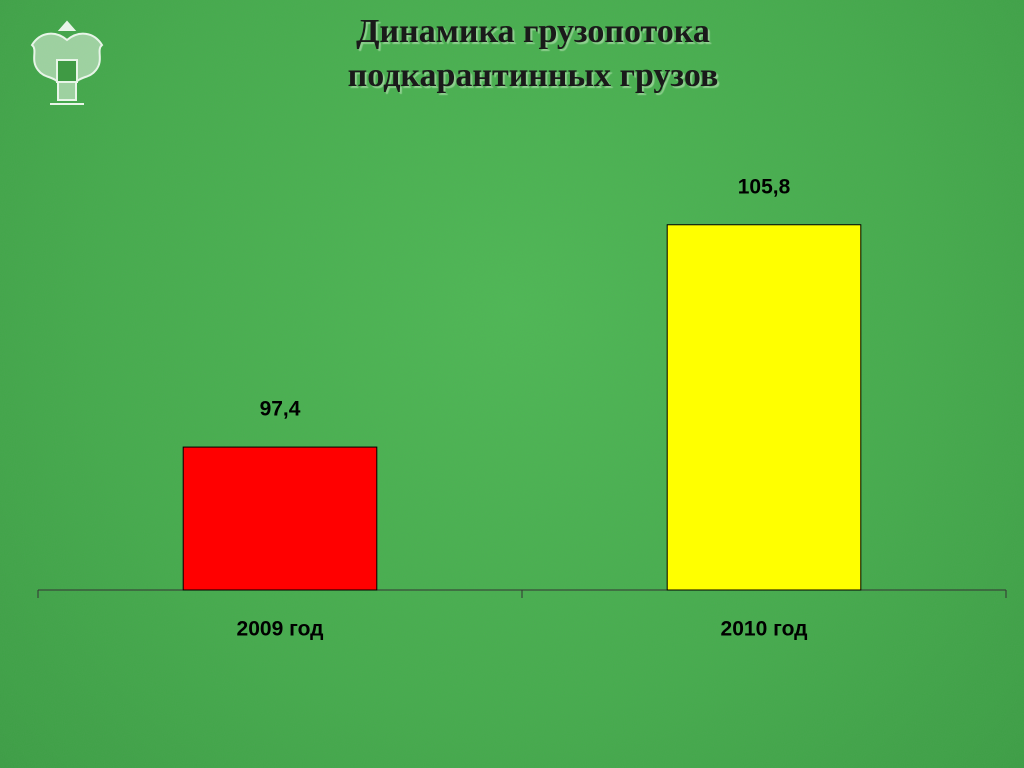 The height and width of the screenshot is (768, 1024). I want to click on x-tick-label: 2009 год, so click(280, 629).